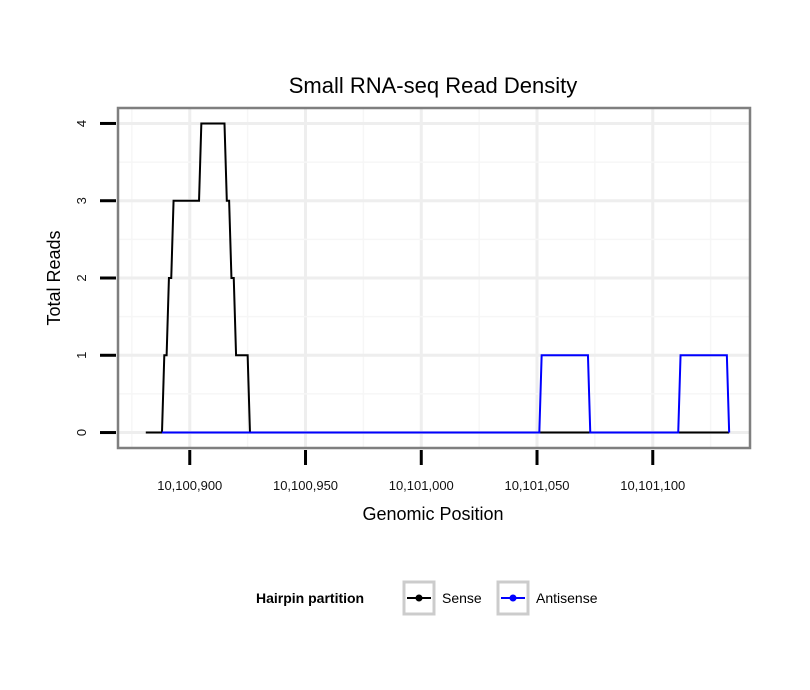  Describe the element at coordinates (95, 278) in the screenshot. I see `y-axis: 0 1 2 3 4` at that location.